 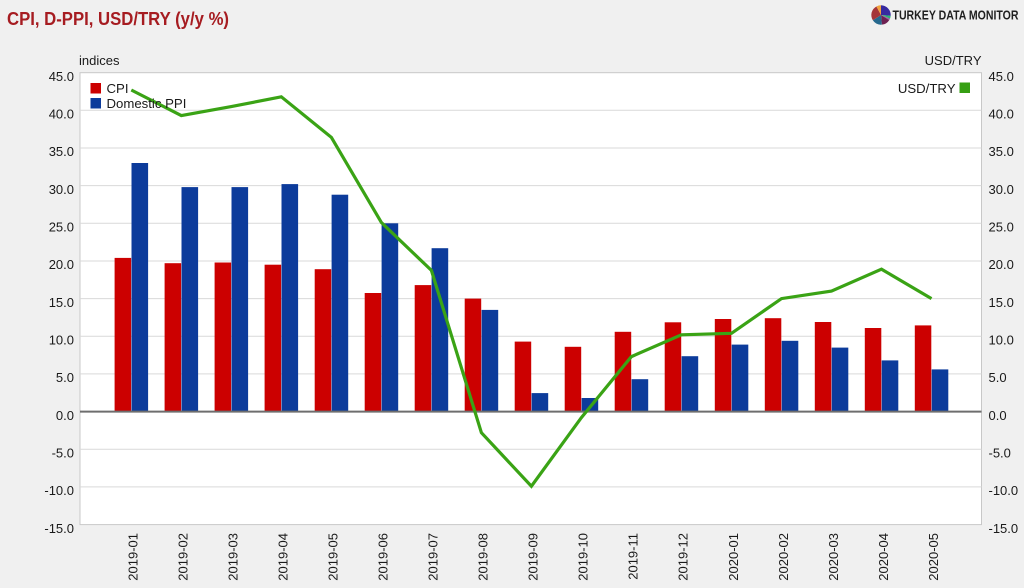 What do you see at coordinates (933, 557) in the screenshot?
I see `svg-text: 2020-05` at bounding box center [933, 557].